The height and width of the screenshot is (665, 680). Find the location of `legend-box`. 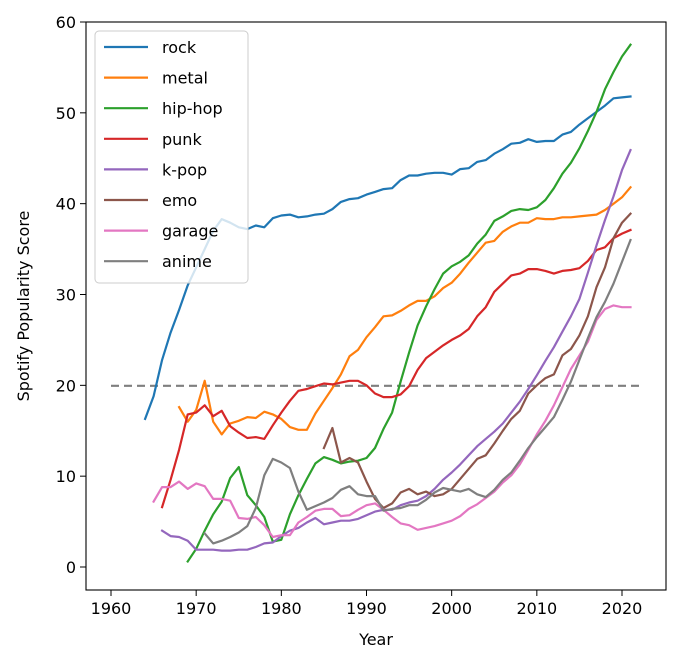

legend-box is located at coordinates (171, 157).